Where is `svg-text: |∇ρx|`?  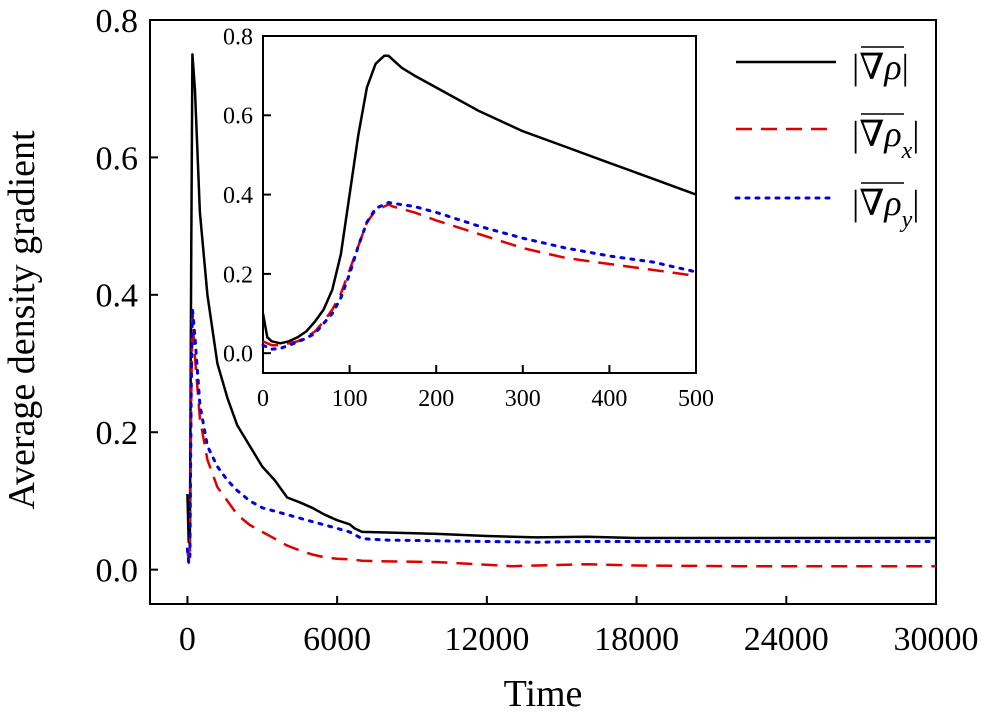
svg-text: |∇ρx| is located at coordinates (886, 139).